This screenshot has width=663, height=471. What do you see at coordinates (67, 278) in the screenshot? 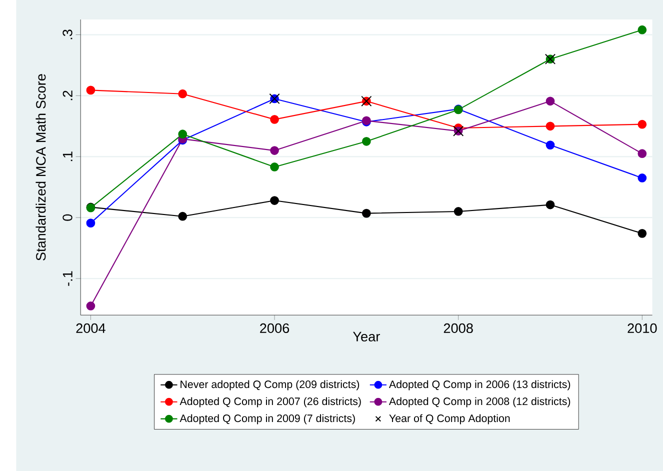
I see `y-tick-label: -.1` at bounding box center [67, 278].